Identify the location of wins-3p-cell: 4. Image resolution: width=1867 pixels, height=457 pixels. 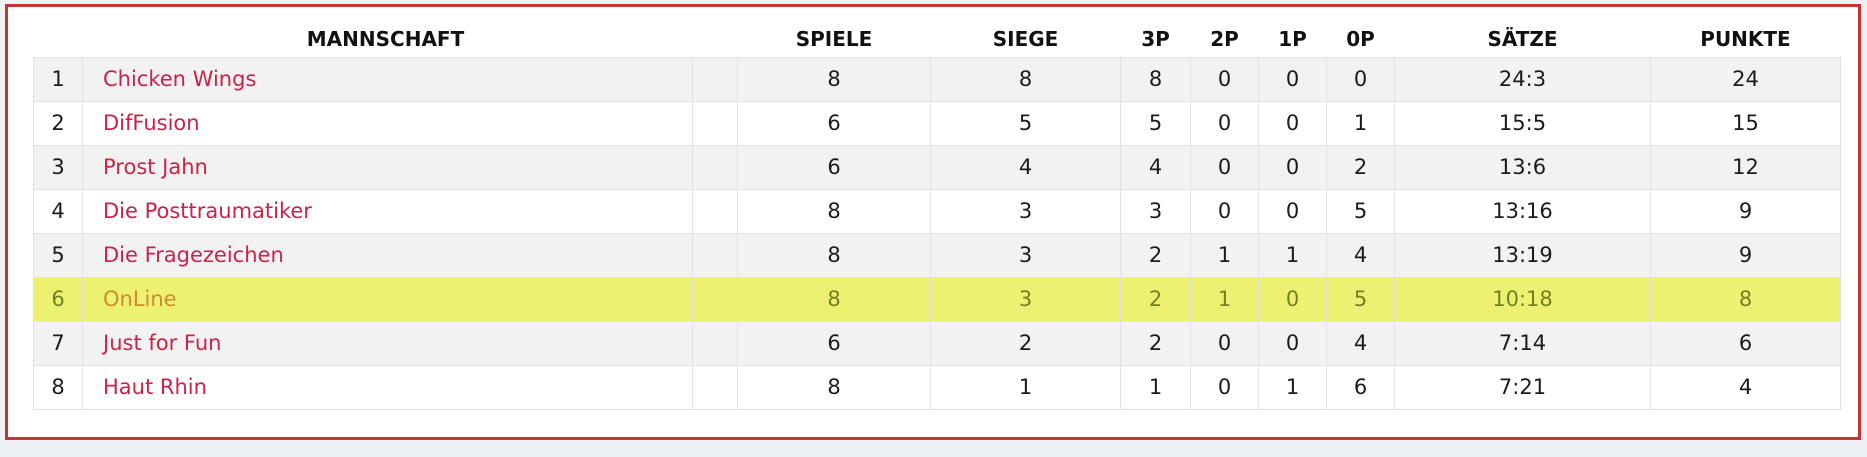
(1156, 167).